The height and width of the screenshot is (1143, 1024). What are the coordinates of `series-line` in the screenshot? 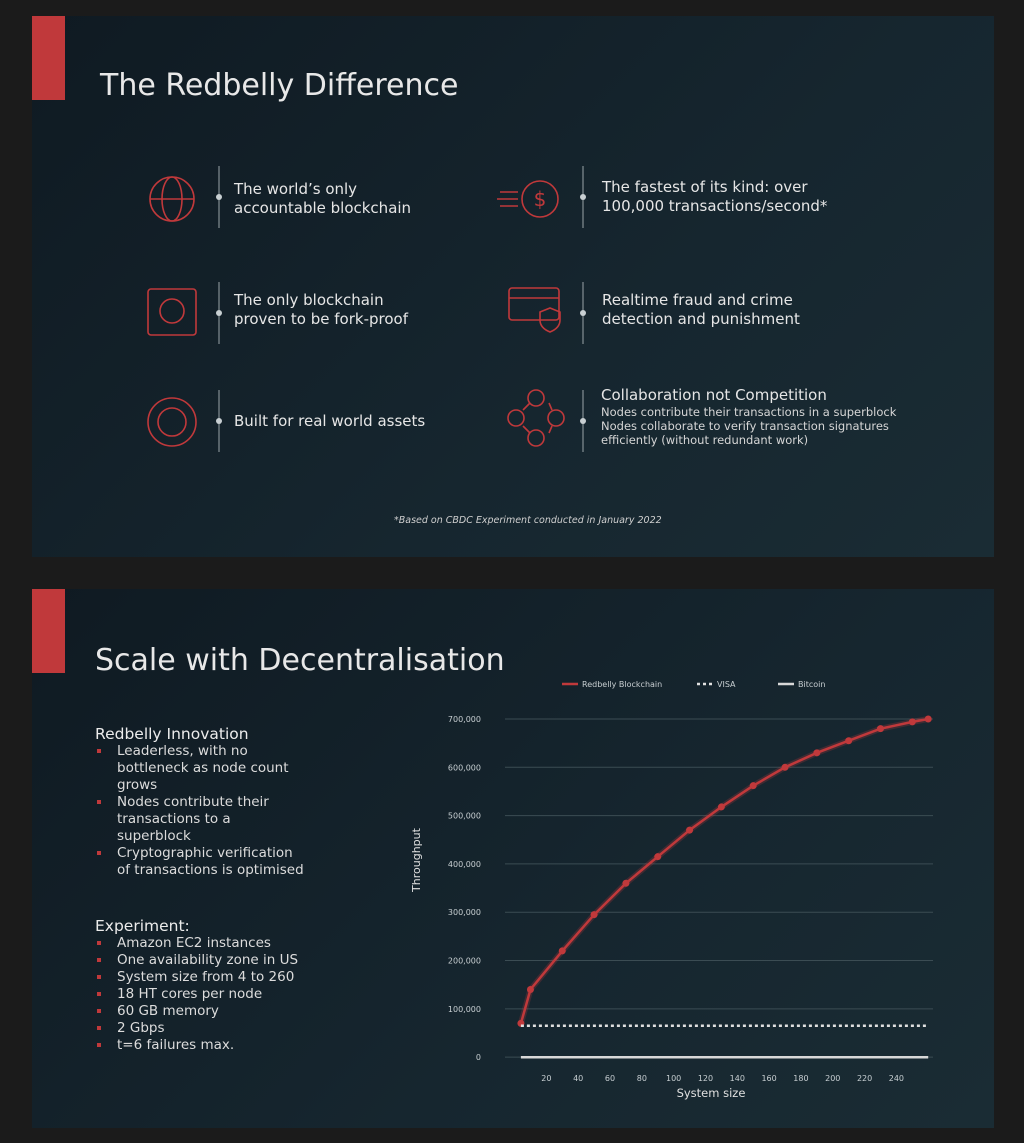 It's located at (724, 870).